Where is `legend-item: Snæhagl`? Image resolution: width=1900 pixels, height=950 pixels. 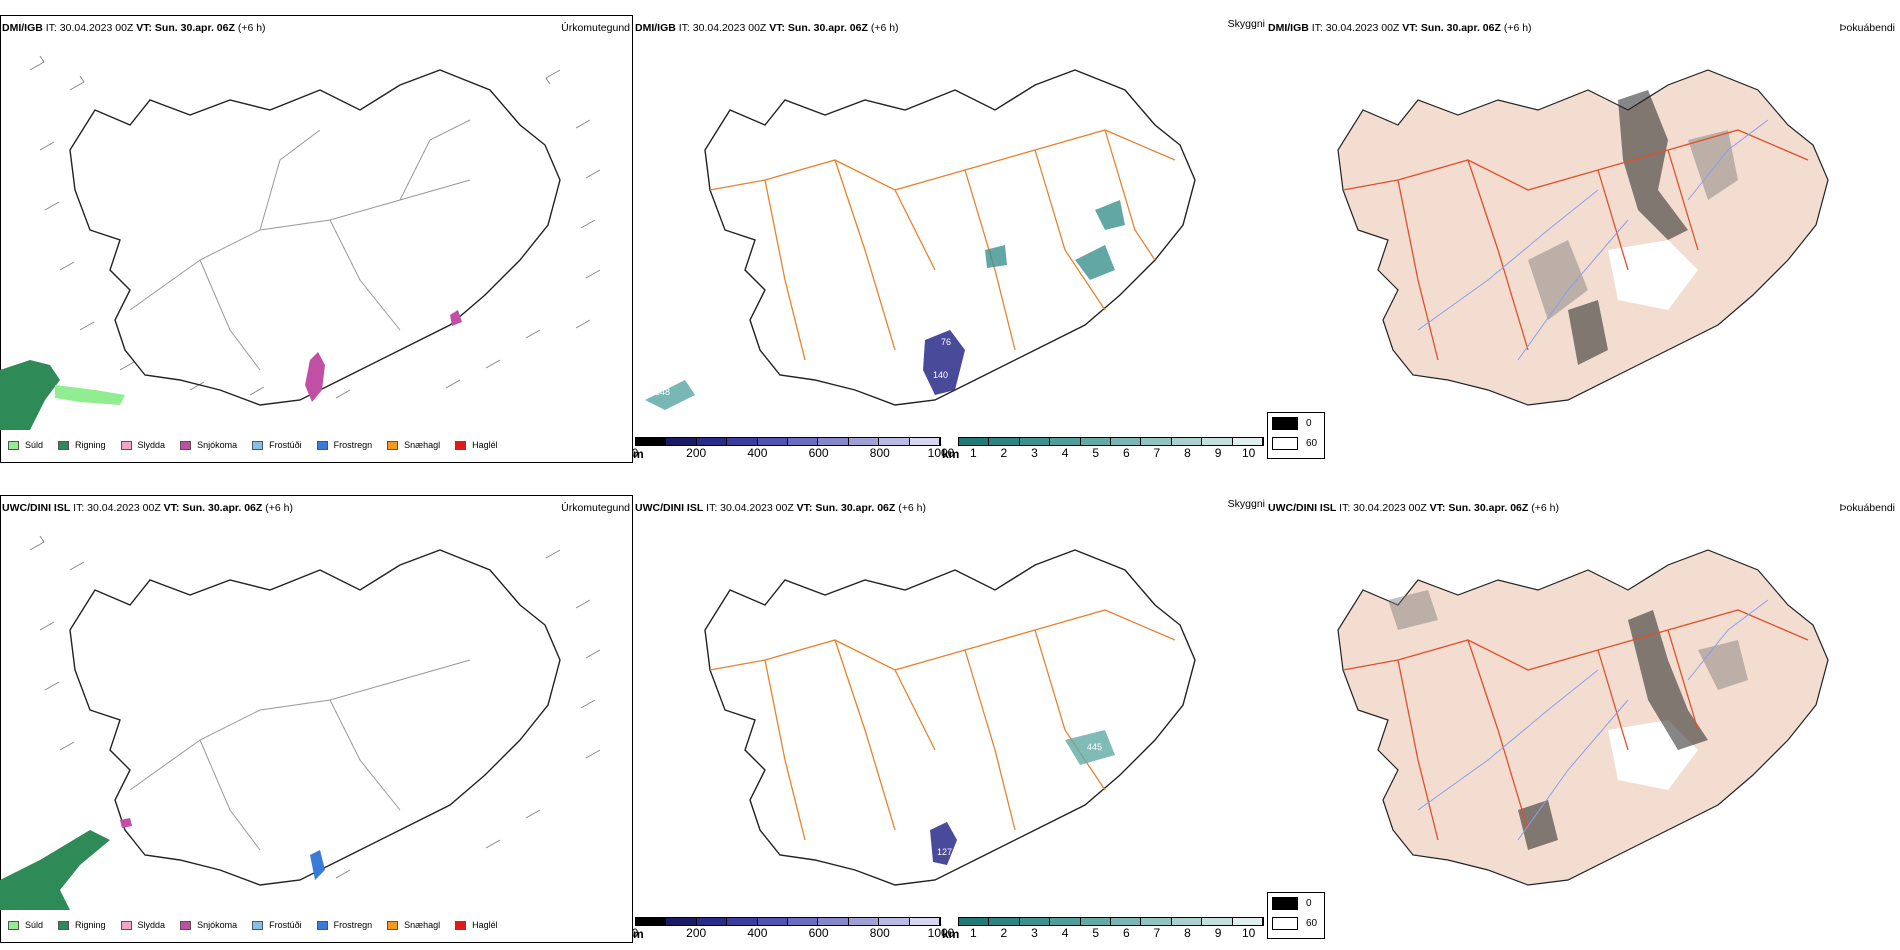
legend-item: Snæhagl is located at coordinates (413, 445).